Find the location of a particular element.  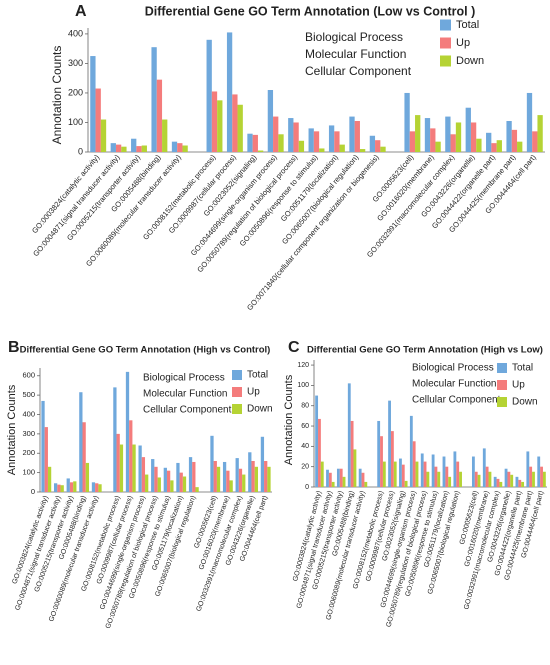

group-legend: Cellular Component is located at coordinates (456, 400).